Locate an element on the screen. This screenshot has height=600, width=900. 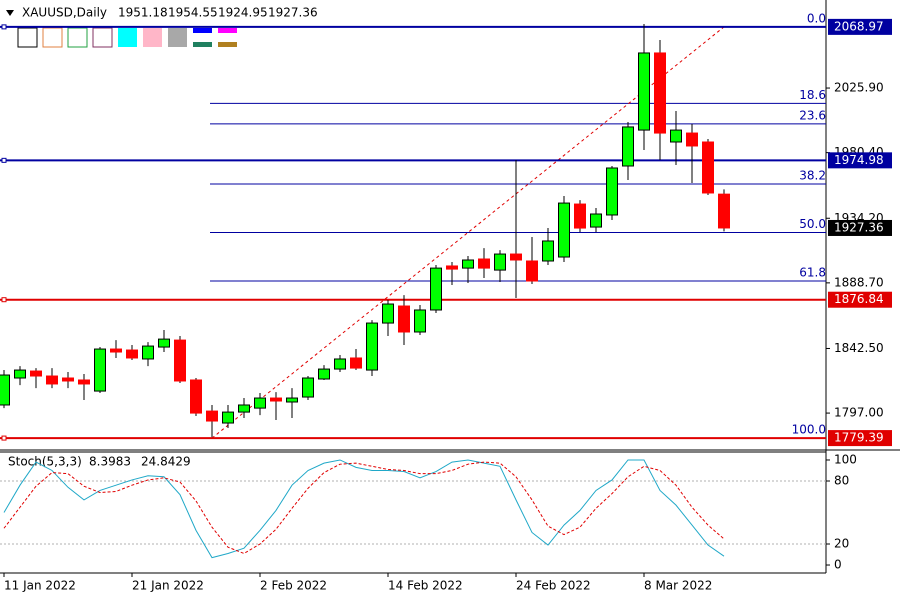
y-tick-label: 1842.50 is located at coordinates (859, 348).